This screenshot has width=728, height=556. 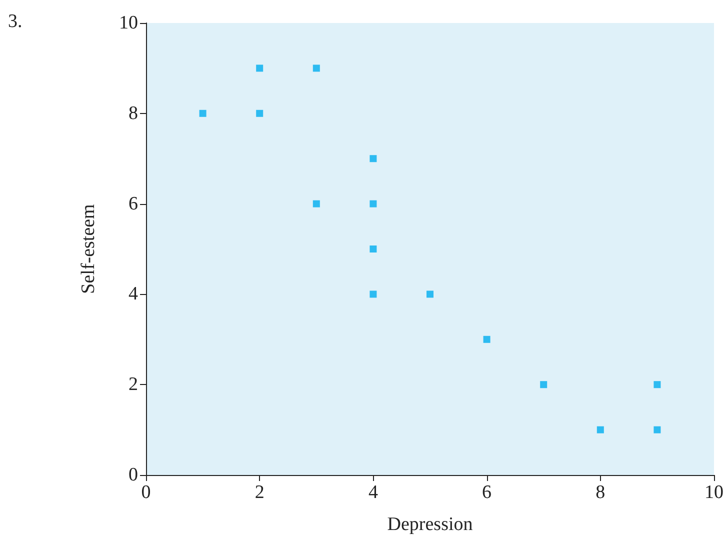 I want to click on y-tick-label: 0, so click(x=133, y=475).